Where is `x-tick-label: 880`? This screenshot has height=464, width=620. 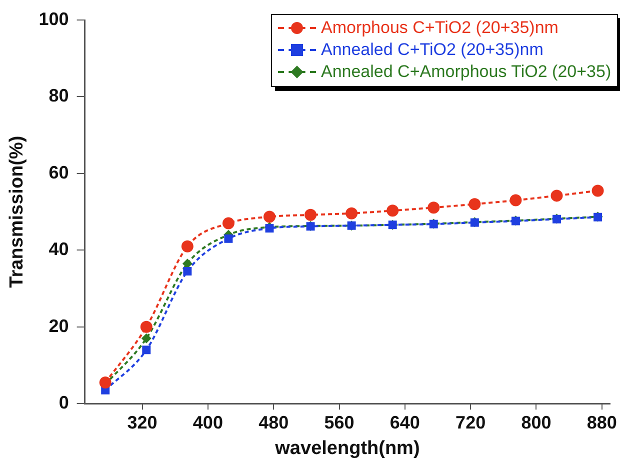 x-tick-label: 880 is located at coordinates (601, 422).